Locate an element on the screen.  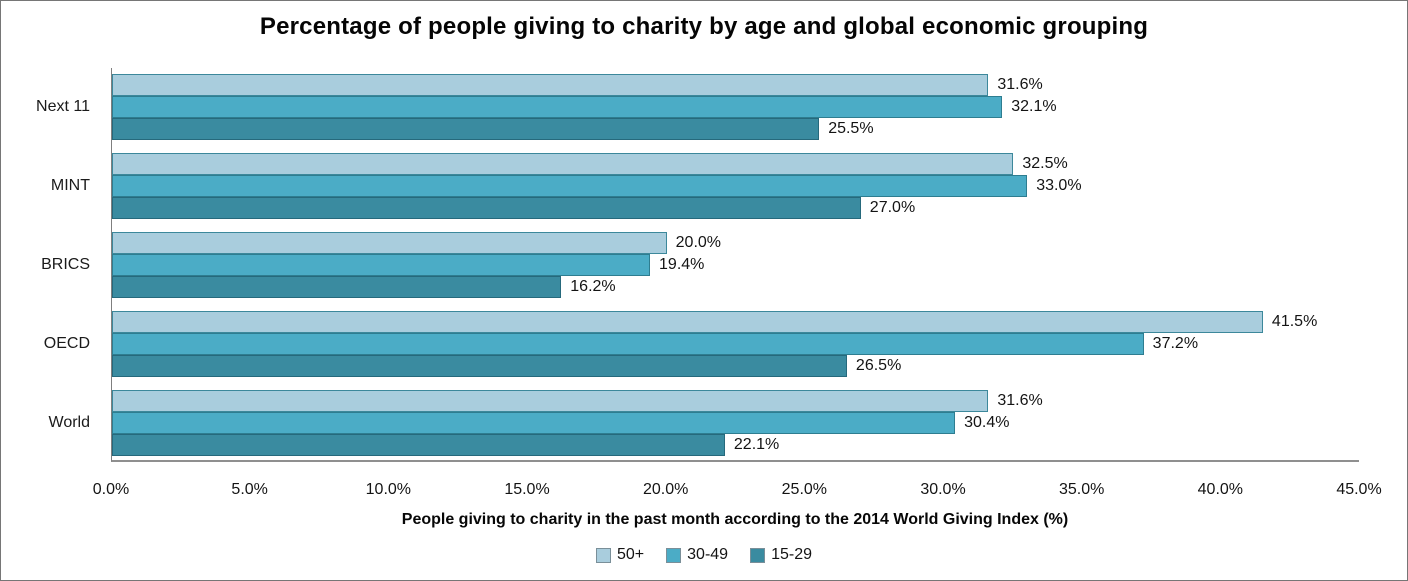
bar-value-label: 22.1% is located at coordinates (756, 444).